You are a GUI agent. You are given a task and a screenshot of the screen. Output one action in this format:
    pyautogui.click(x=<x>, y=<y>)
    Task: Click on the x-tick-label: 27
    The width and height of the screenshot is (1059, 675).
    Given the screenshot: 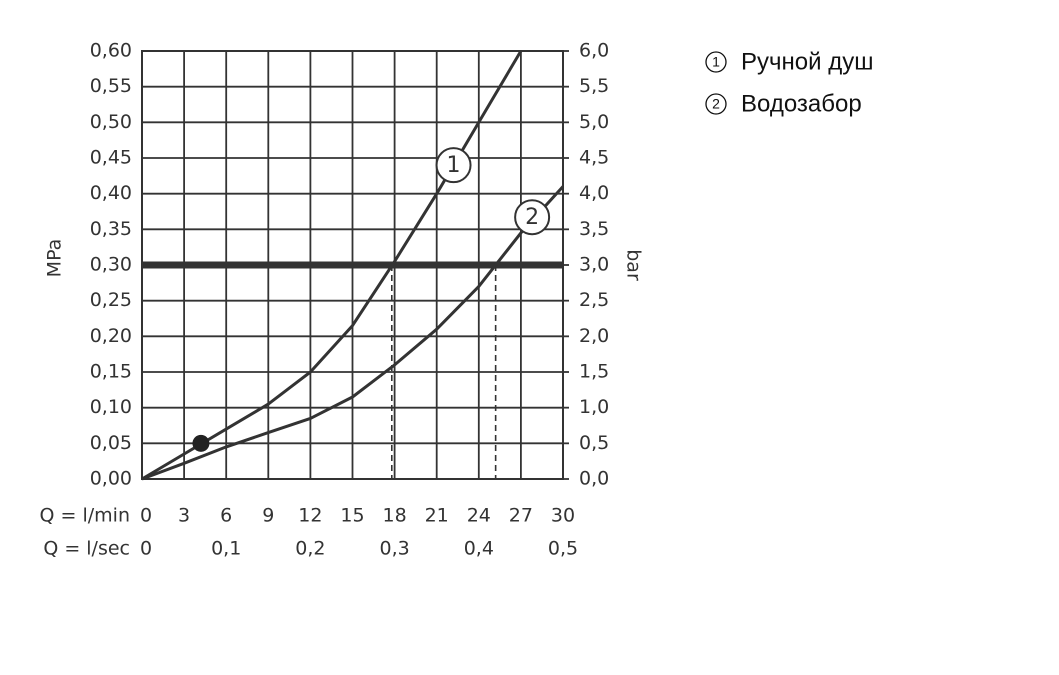 What is the action you would take?
    pyautogui.click(x=521, y=516)
    